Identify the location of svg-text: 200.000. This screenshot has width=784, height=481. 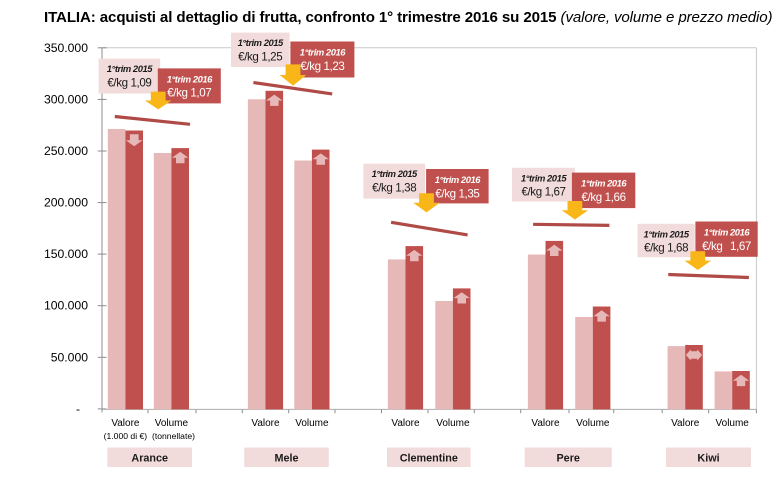
(66, 203).